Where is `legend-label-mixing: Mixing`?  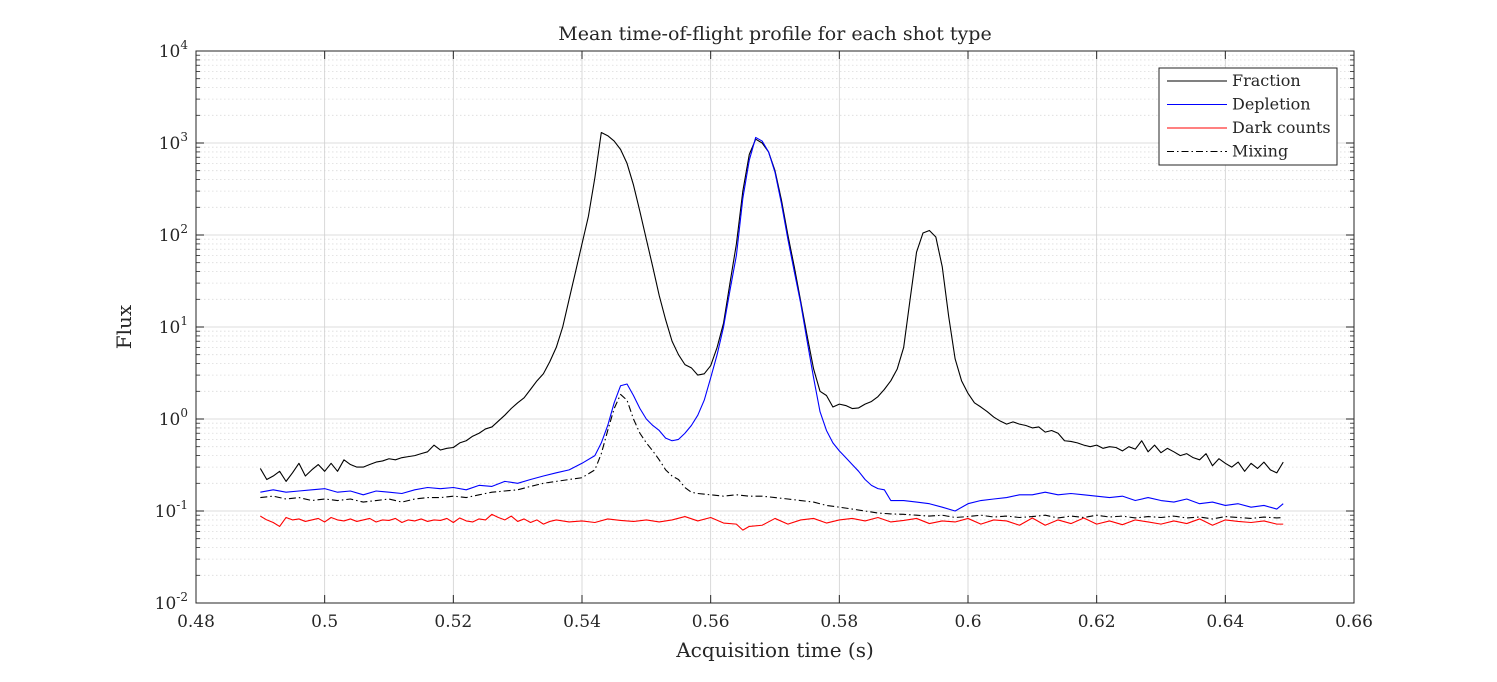 legend-label-mixing: Mixing is located at coordinates (1260, 151).